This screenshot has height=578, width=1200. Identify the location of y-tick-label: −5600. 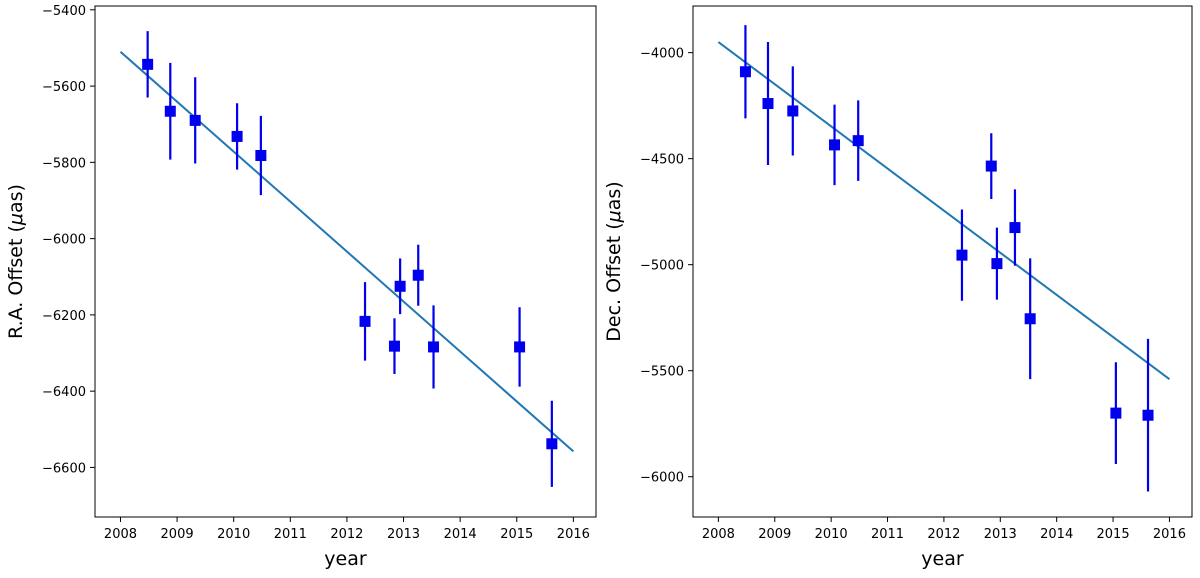
(64, 87).